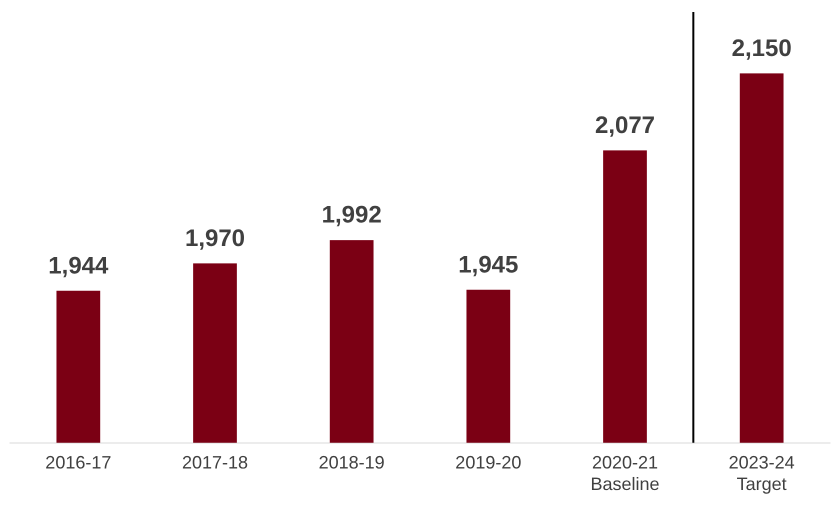 This screenshot has width=834, height=510. Describe the element at coordinates (625, 126) in the screenshot. I see `data-label: 2,077` at that location.